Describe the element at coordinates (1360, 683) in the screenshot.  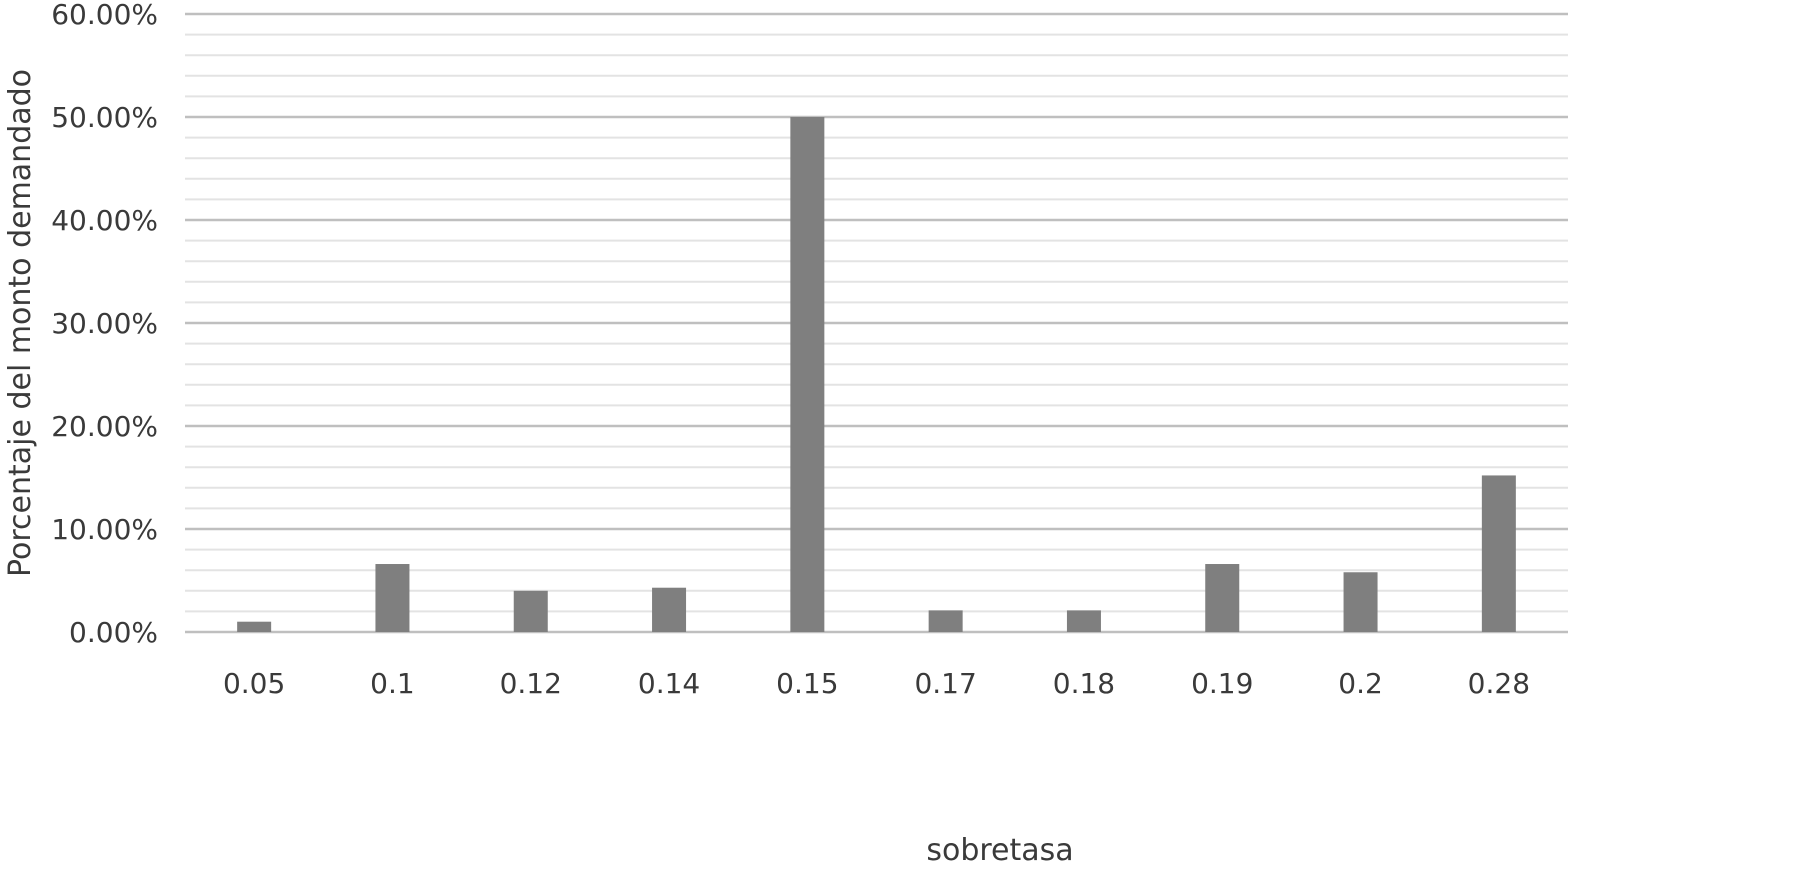
I see `x-tick-label: 0.2` at that location.